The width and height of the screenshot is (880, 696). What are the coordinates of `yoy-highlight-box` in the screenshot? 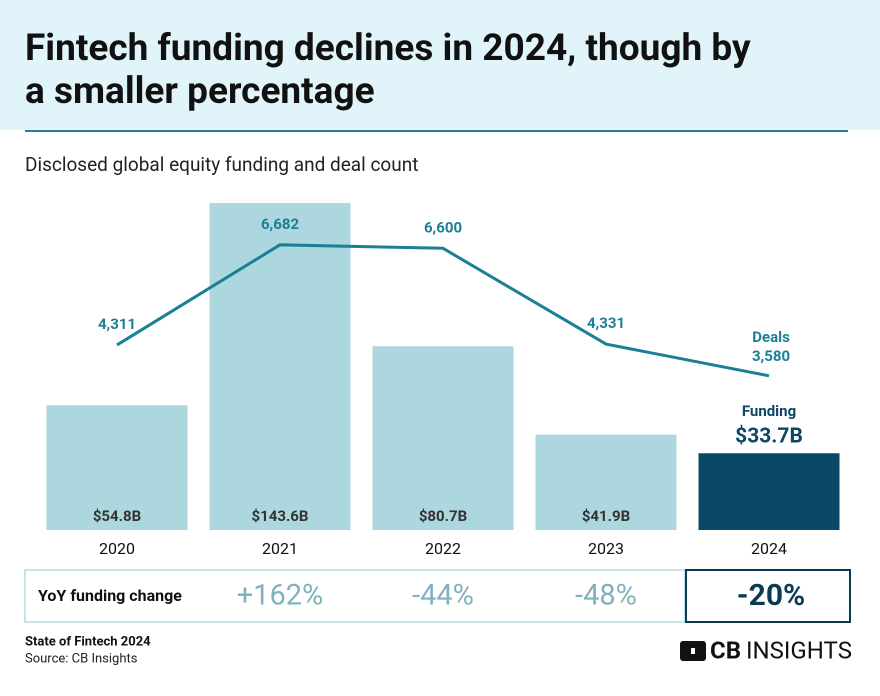 It's located at (768, 596).